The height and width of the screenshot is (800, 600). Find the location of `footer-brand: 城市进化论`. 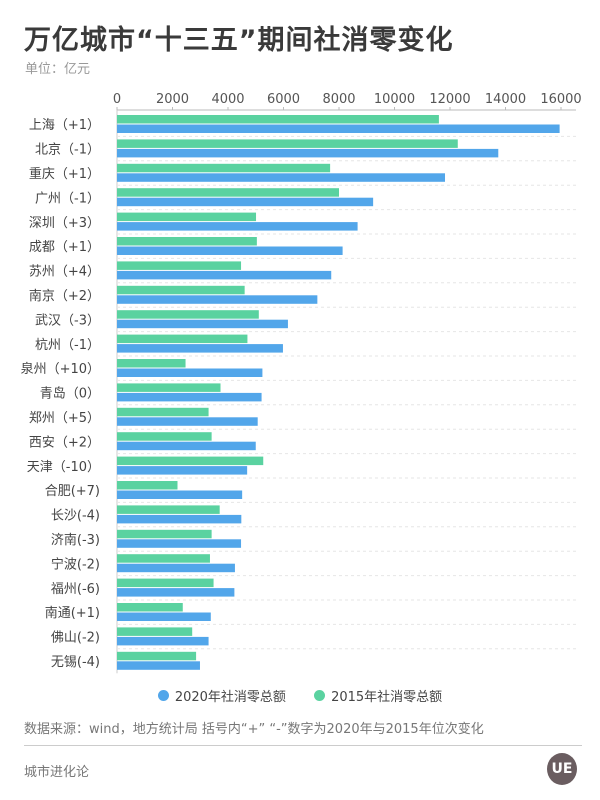

footer-brand: 城市进化论 is located at coordinates (57, 772).